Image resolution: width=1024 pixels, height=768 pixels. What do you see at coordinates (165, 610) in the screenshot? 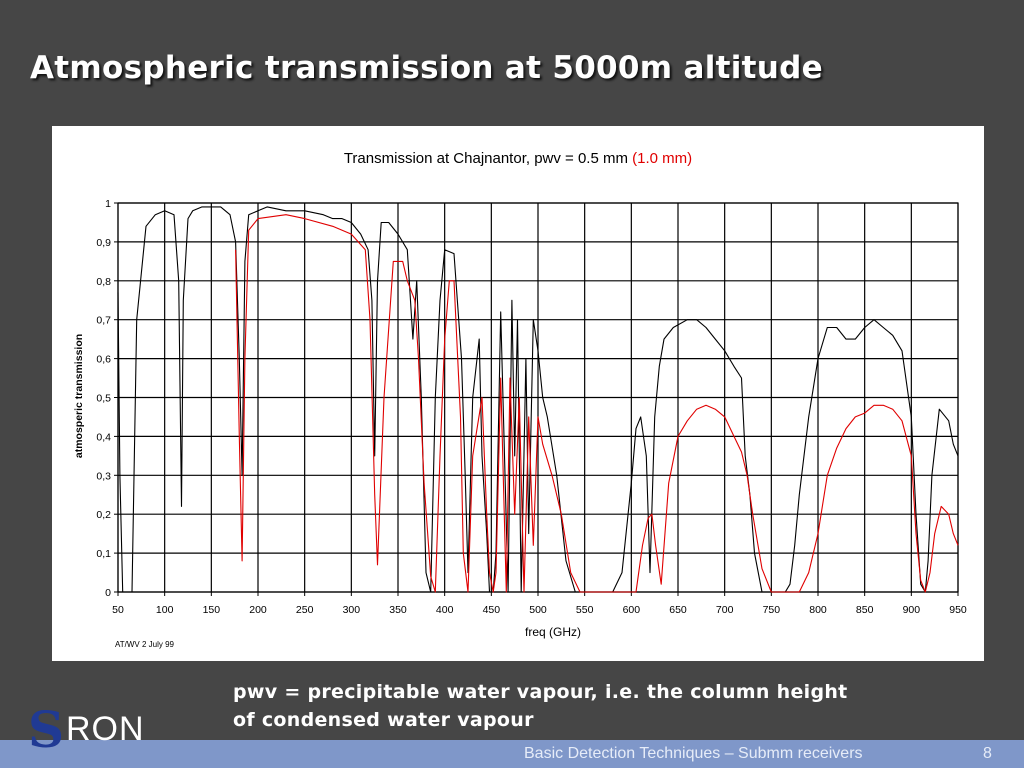
I see `x-tick-label: 100` at bounding box center [165, 610].